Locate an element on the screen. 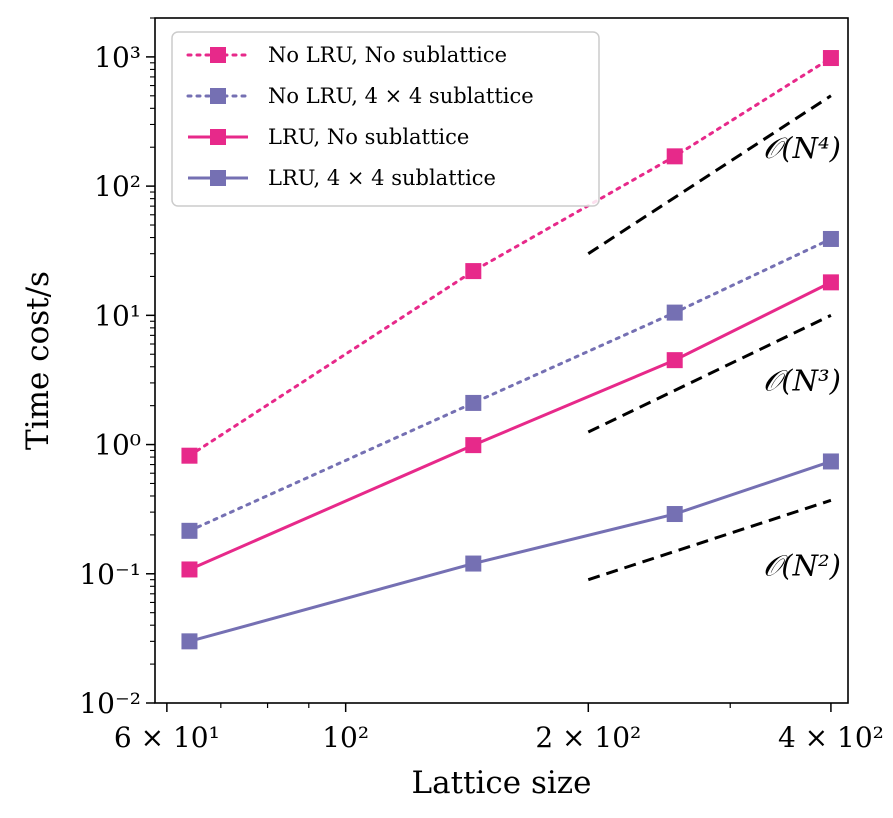 This screenshot has height=818, width=893. x-axis-label: Lattice size is located at coordinates (502, 783).